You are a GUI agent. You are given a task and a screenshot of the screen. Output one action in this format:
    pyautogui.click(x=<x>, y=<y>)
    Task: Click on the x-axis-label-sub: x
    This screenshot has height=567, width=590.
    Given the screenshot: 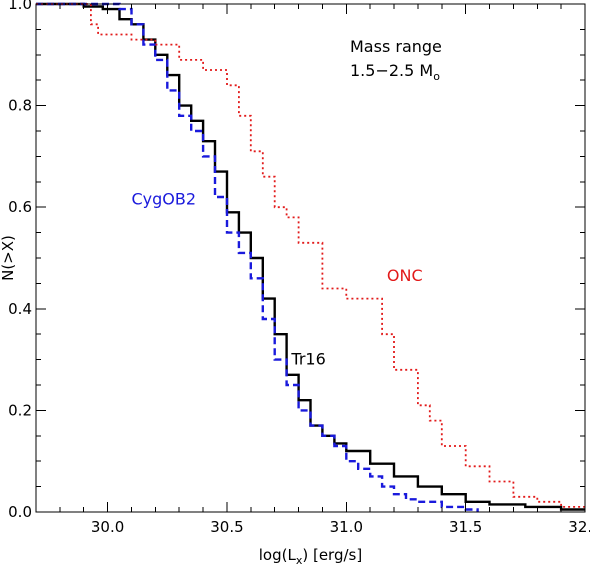 What is the action you would take?
    pyautogui.click(x=299, y=560)
    